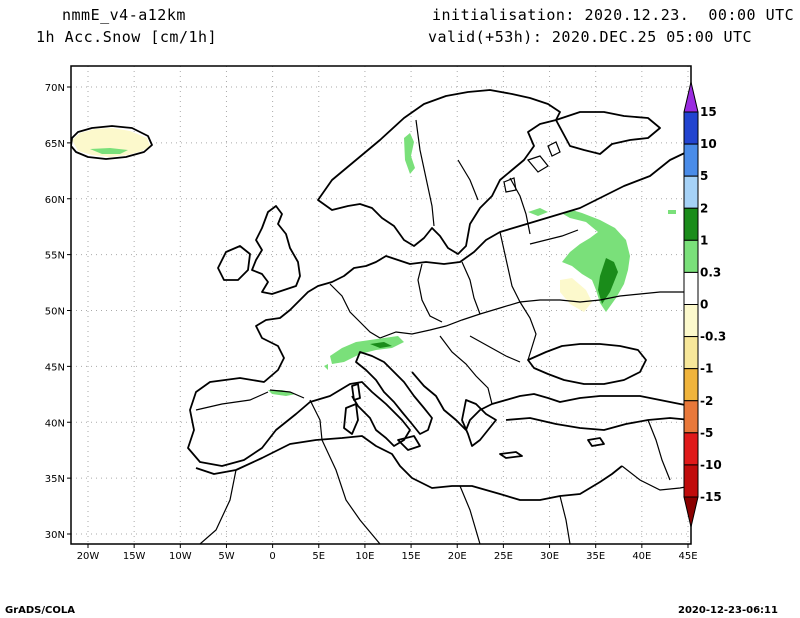  Describe the element at coordinates (613, 15) in the screenshot. I see `init-time: initialisation: 2020.12.23. 00:00 UTC` at that location.